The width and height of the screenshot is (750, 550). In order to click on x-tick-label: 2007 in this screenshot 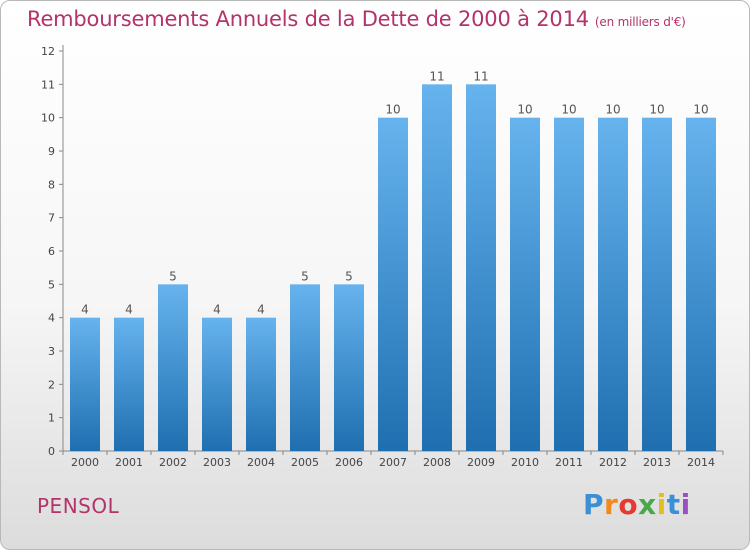, I will do `click(393, 462)`.